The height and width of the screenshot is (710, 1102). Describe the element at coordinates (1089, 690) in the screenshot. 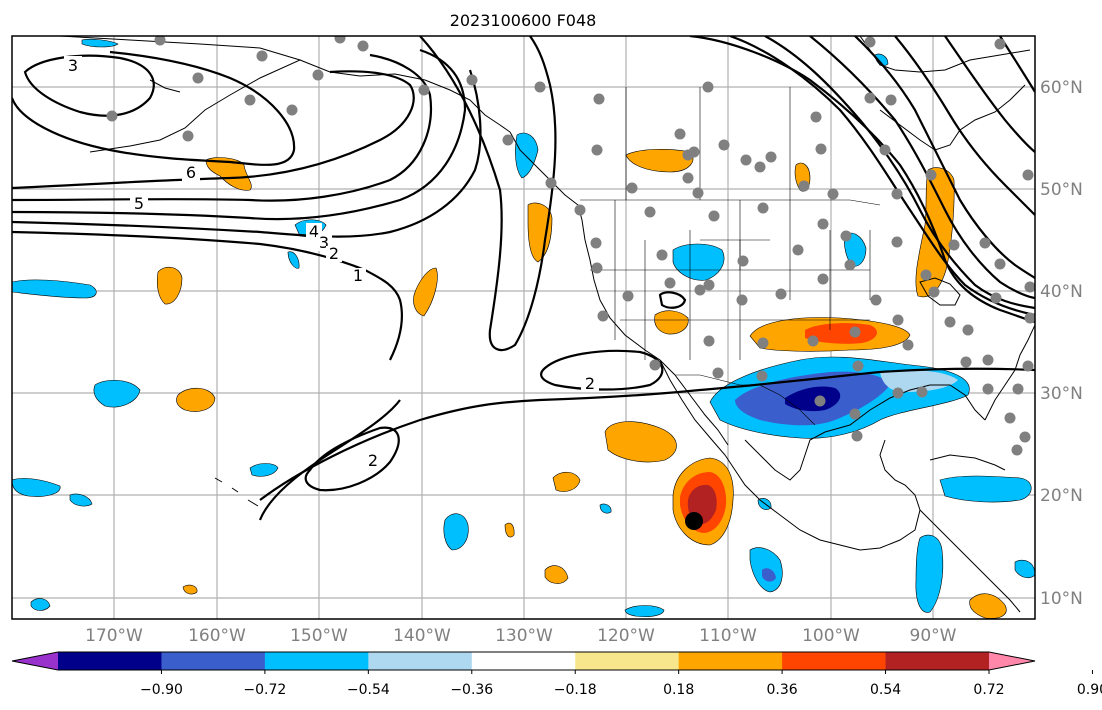

I see `colorbar-tick-label: 0.90` at that location.